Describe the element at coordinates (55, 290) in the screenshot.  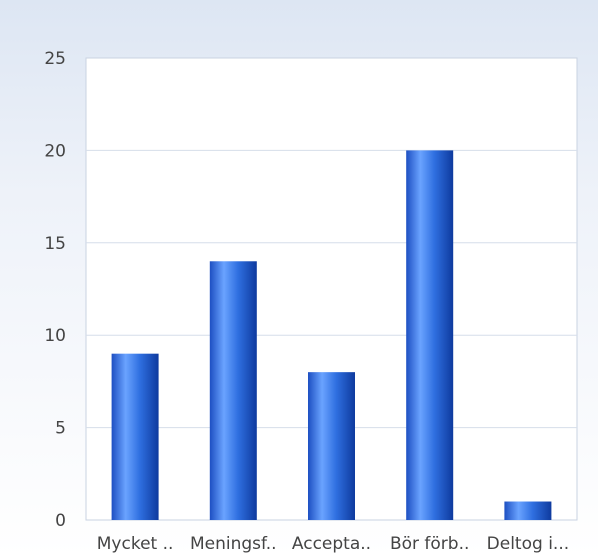
I see `y-axis-ticks: 0 5 10 15 20 25` at that location.